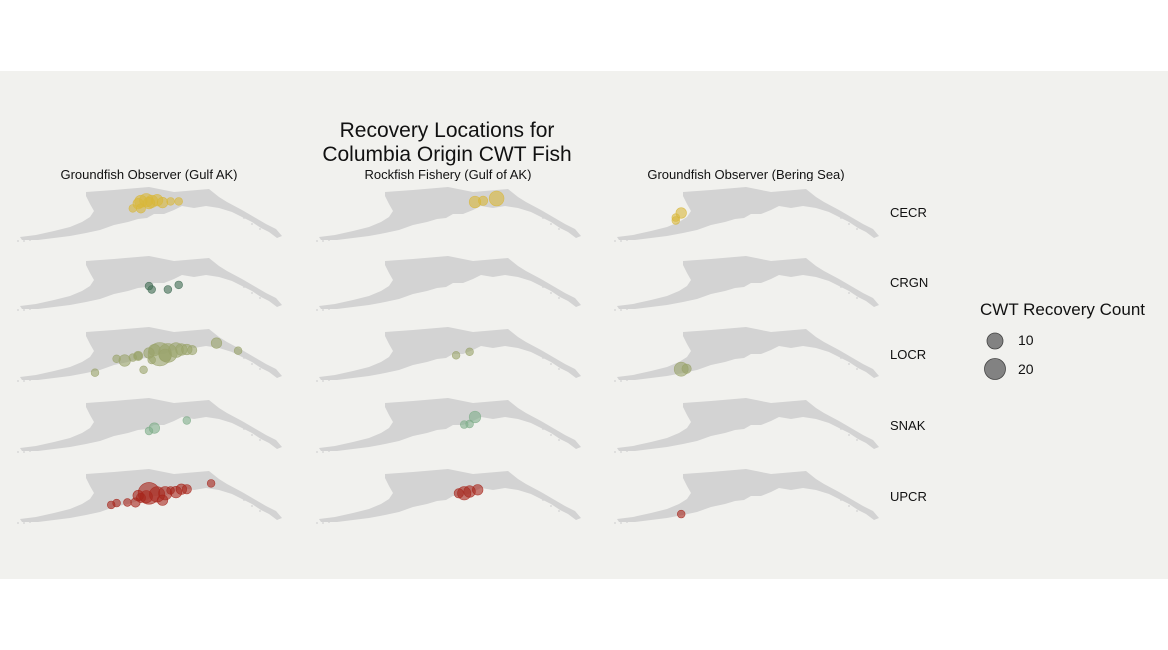  I want to click on legend-label-20: 20, so click(1026, 369).